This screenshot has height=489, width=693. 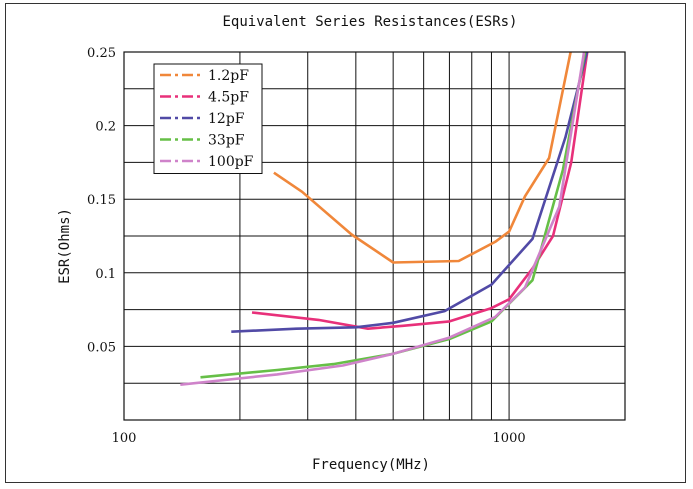 What do you see at coordinates (124, 438) in the screenshot?
I see `x-tick-label: 100` at bounding box center [124, 438].